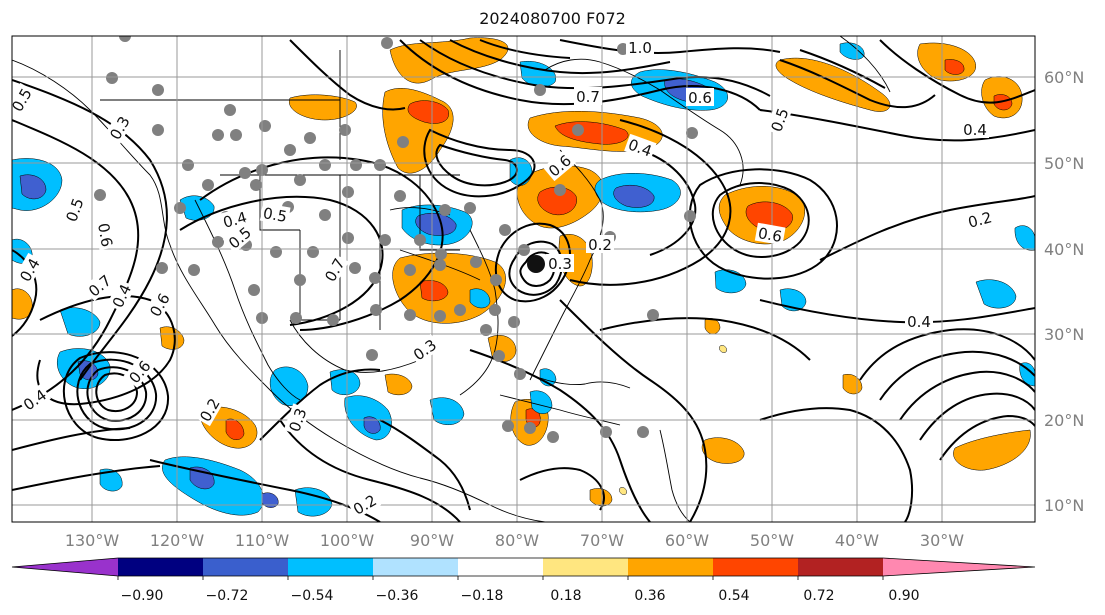  Describe the element at coordinates (1064, 334) in the screenshot. I see `lat-label: 30°N` at that location.